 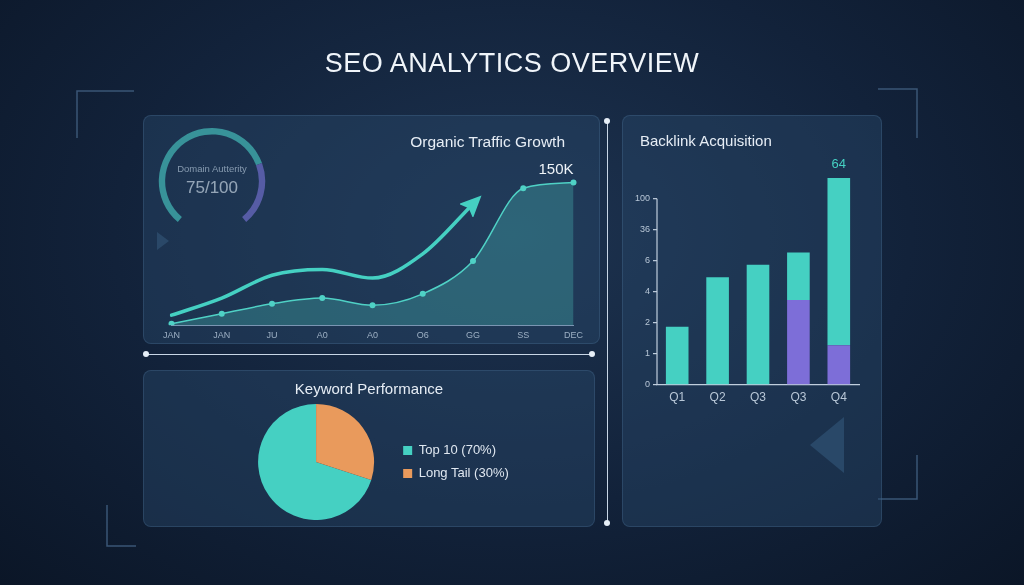 What do you see at coordinates (647, 384) in the screenshot?
I see `text: 0` at bounding box center [647, 384].